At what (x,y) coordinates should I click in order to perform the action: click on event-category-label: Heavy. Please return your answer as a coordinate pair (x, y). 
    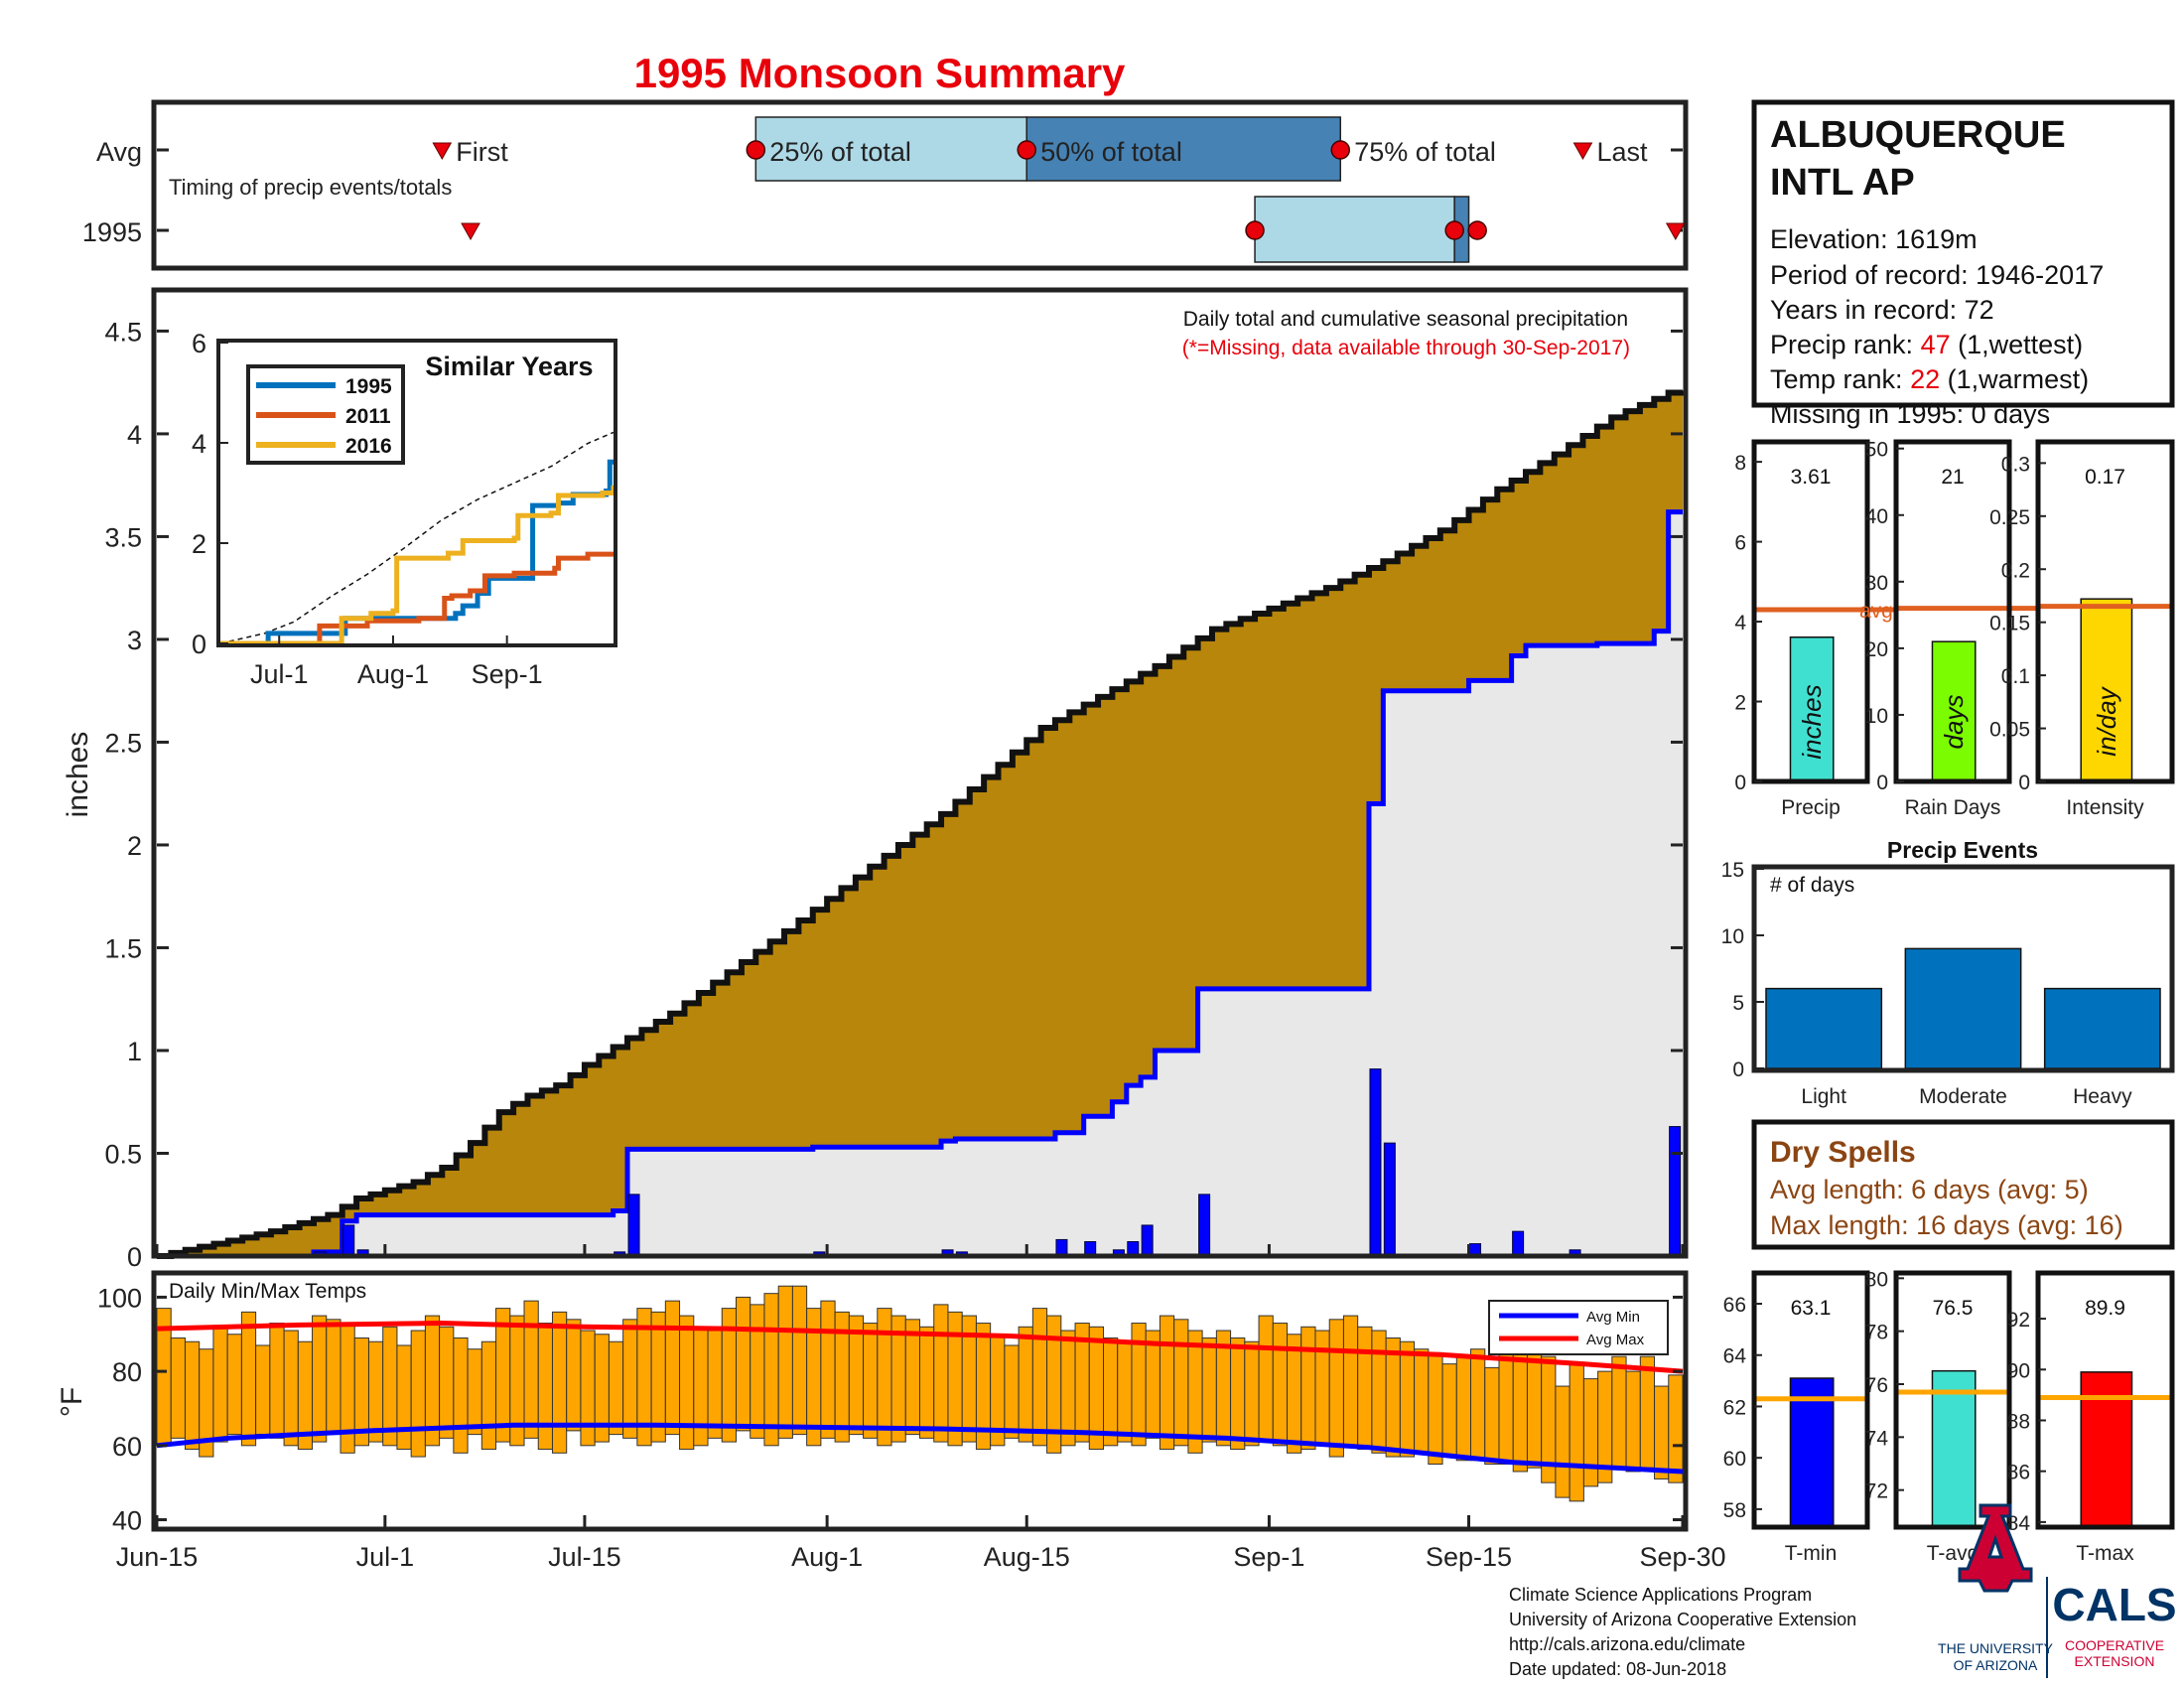
    Looking at the image, I should click on (2102, 1096).